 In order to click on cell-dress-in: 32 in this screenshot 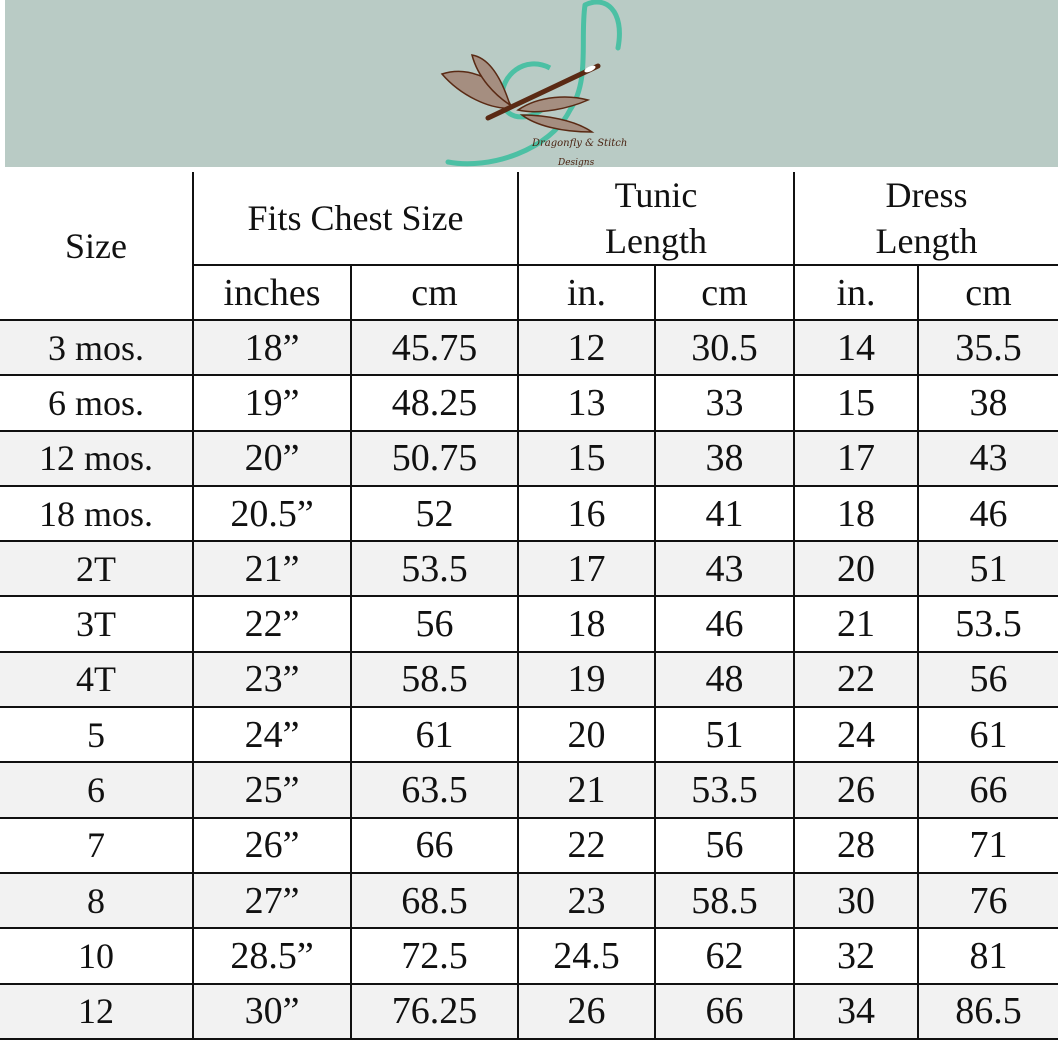, I will do `click(856, 956)`.